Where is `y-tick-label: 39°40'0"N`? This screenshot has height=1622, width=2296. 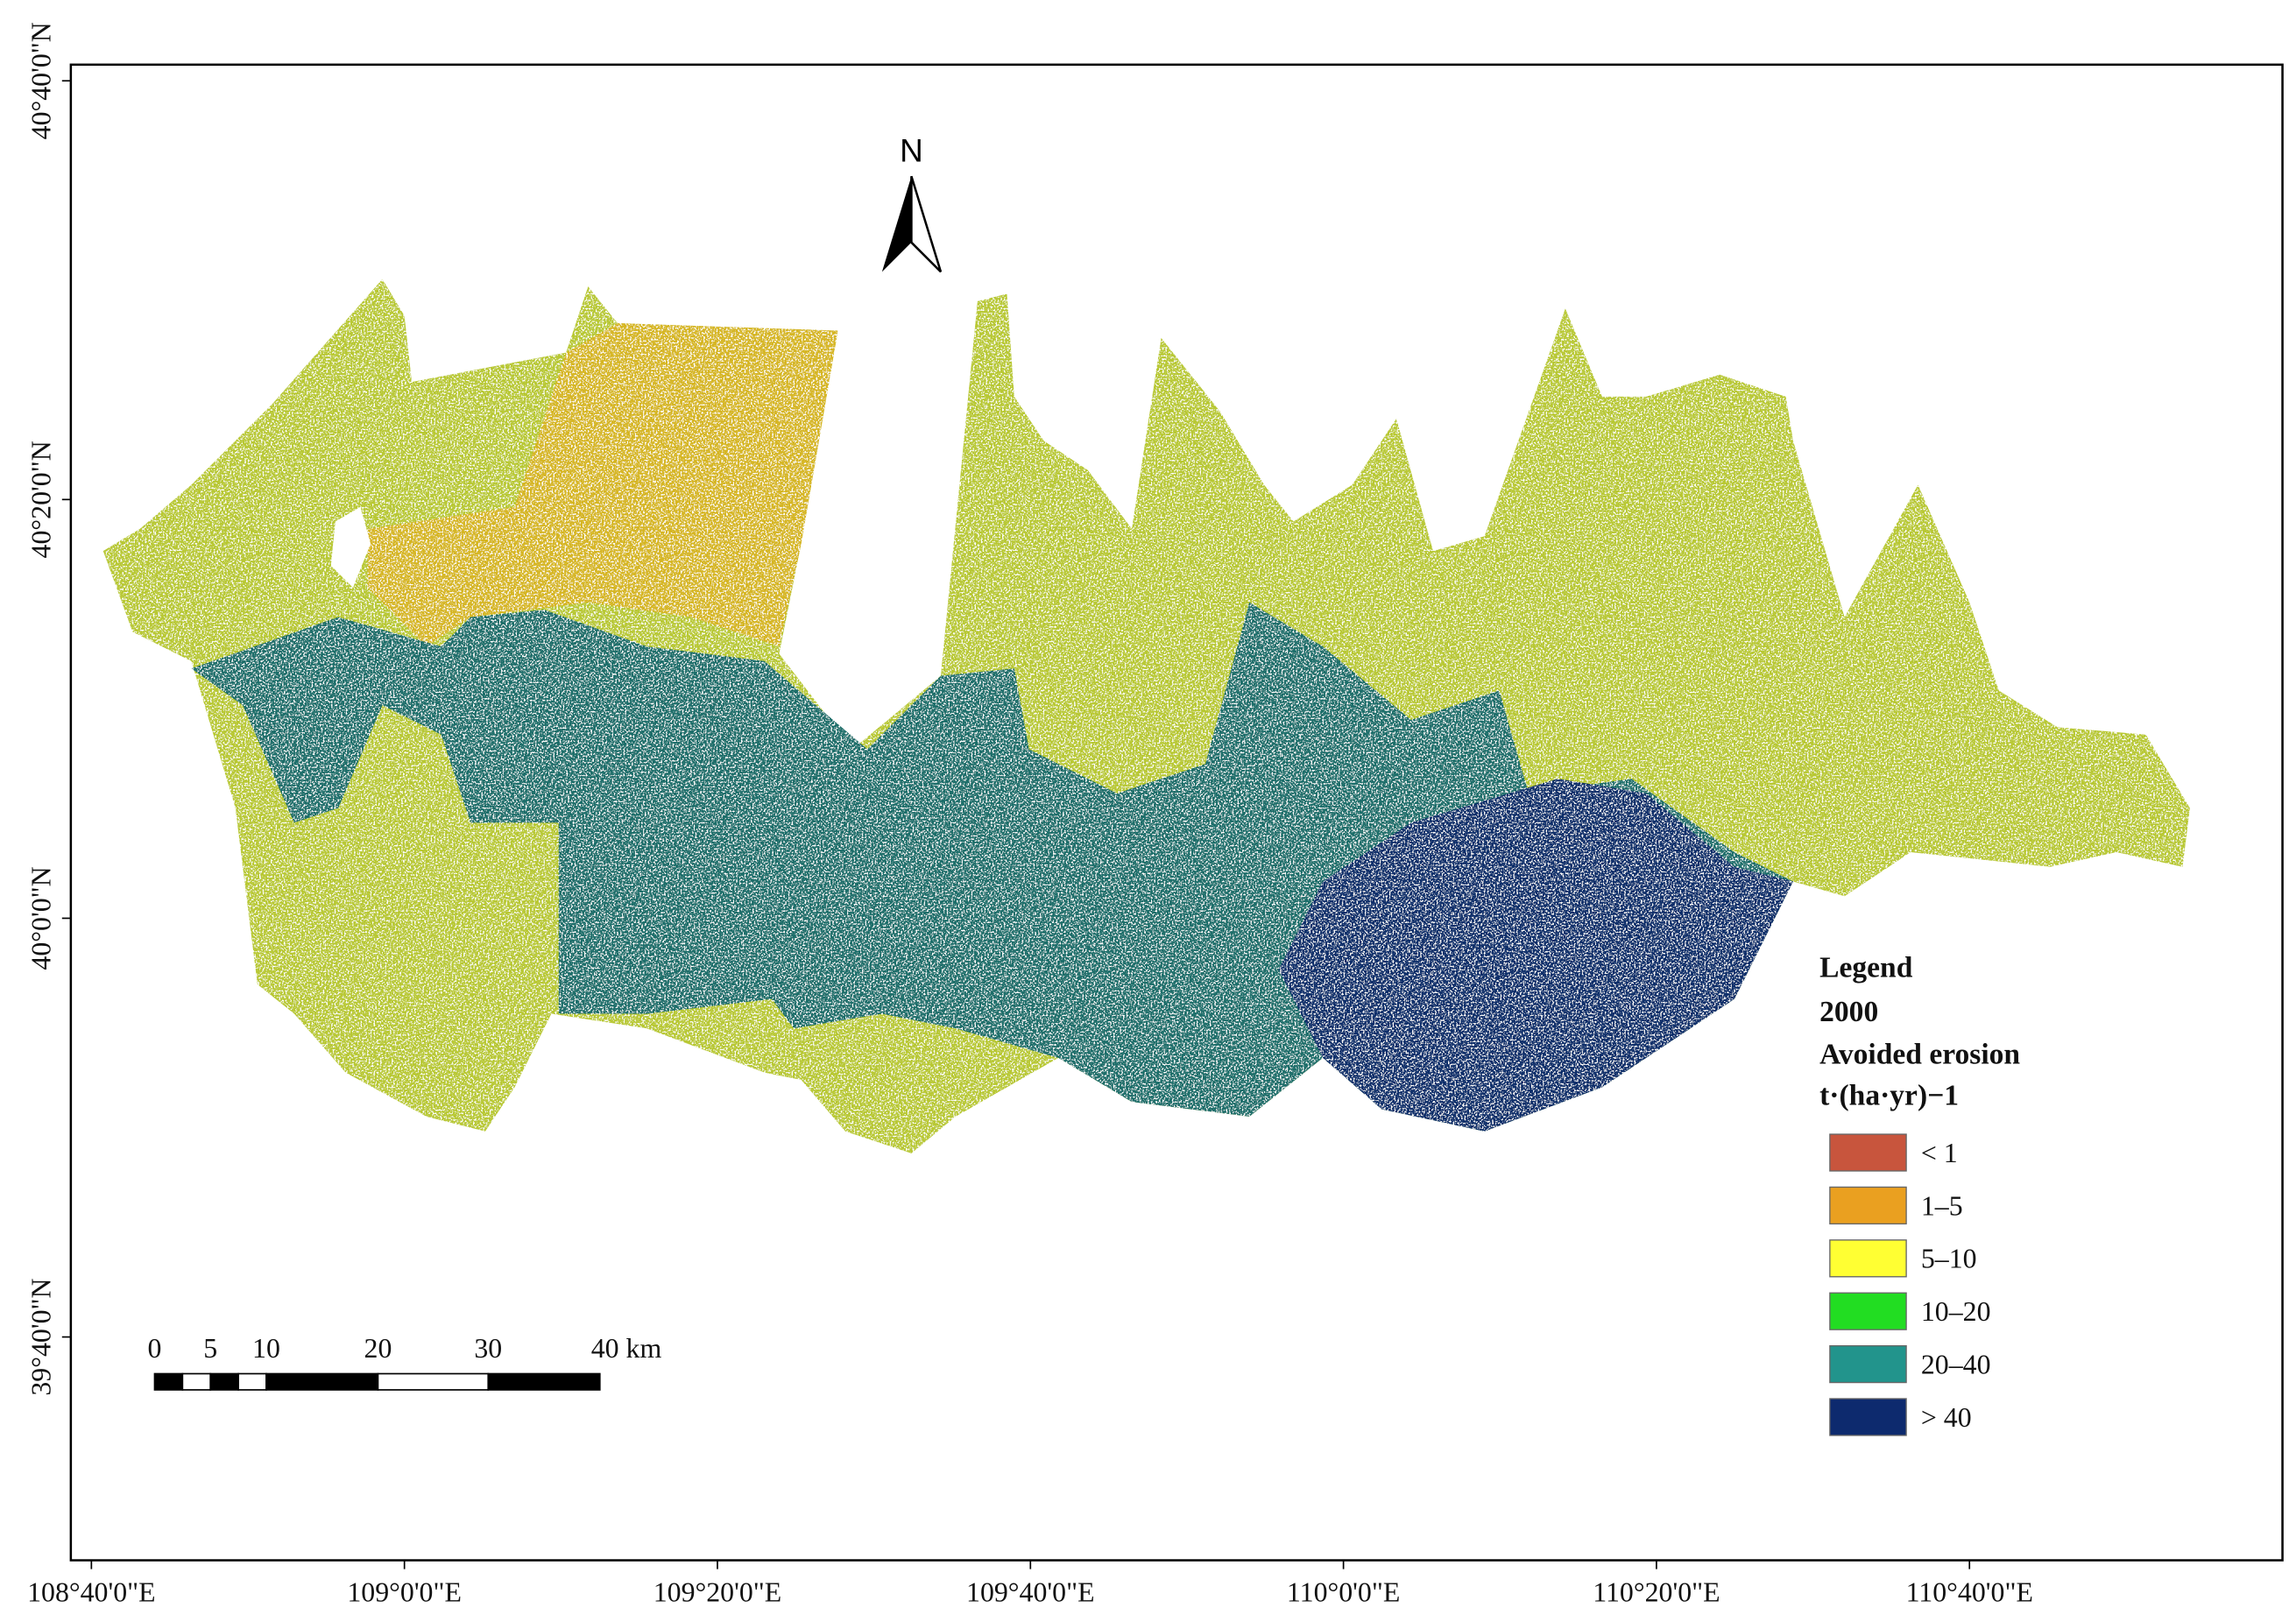
y-tick-label: 39°40'0"N is located at coordinates (40, 1336).